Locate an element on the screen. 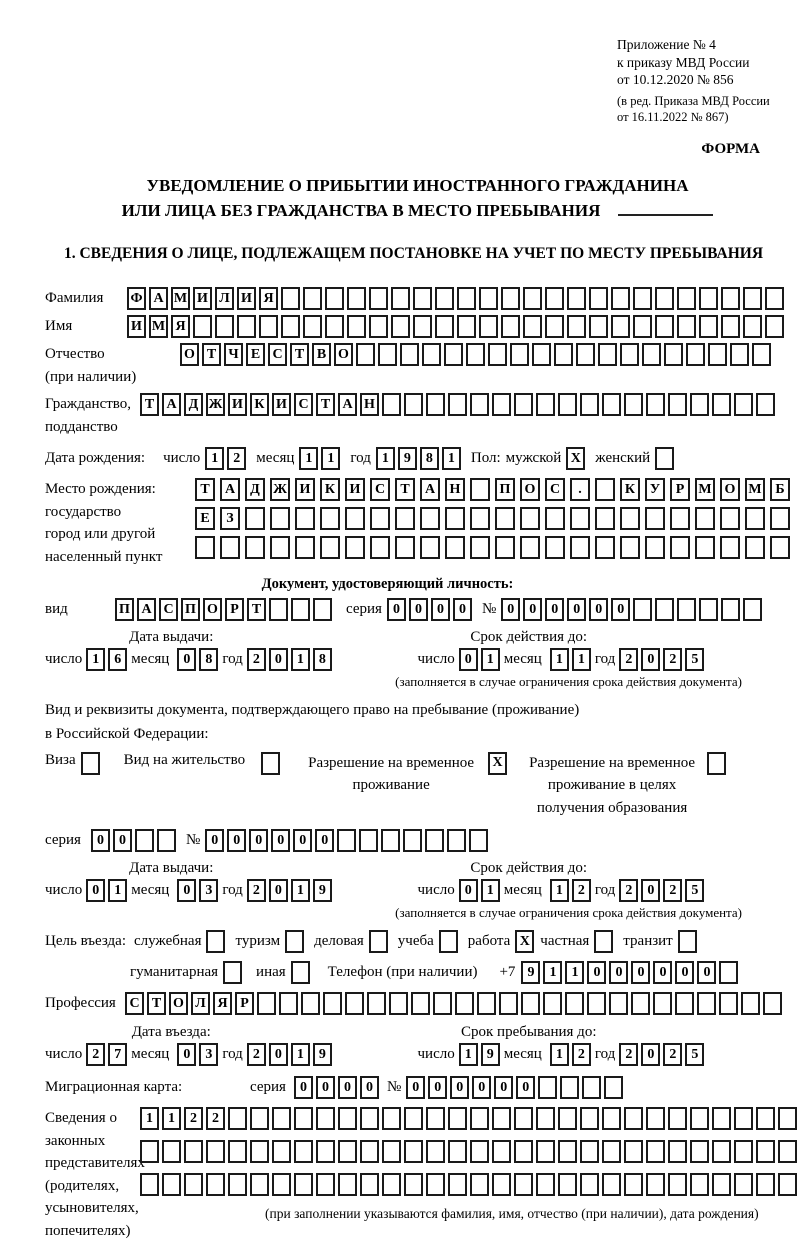 Image resolution: width=800 pixels, height=1242 pixels. char-cell: 5 is located at coordinates (695, 1055).